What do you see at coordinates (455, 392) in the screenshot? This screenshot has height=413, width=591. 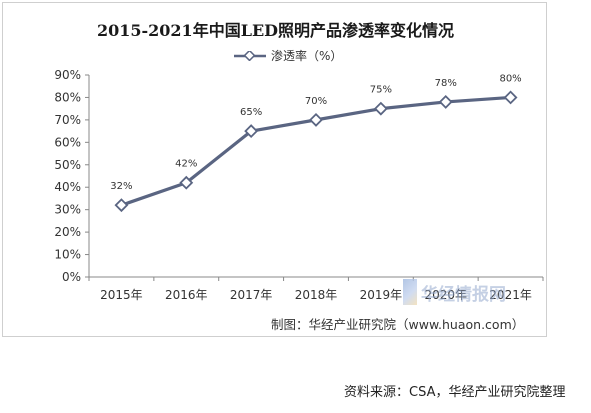 I see `source-note: 资料来源：CSA，华经产业研究院整理` at bounding box center [455, 392].